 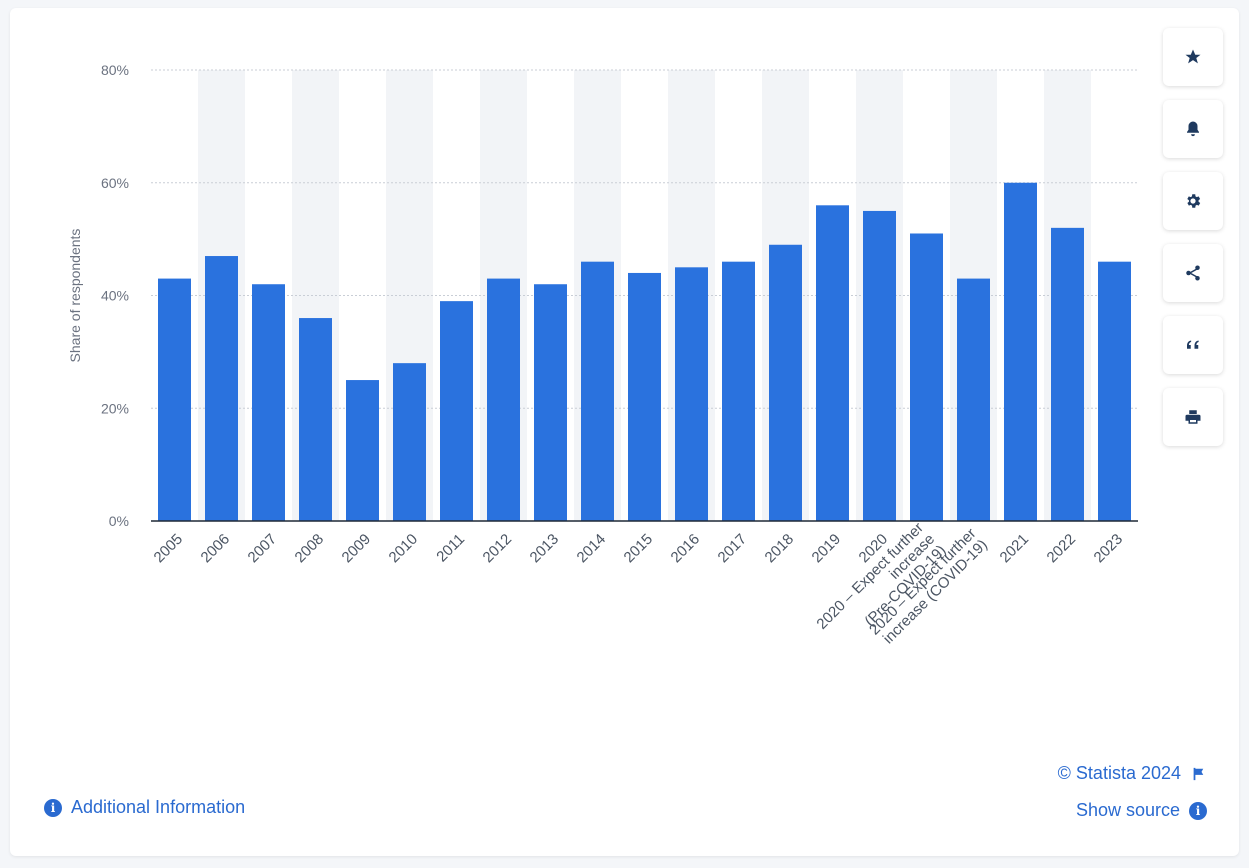 What do you see at coordinates (115, 183) in the screenshot?
I see `y-tick-label: 60%` at bounding box center [115, 183].